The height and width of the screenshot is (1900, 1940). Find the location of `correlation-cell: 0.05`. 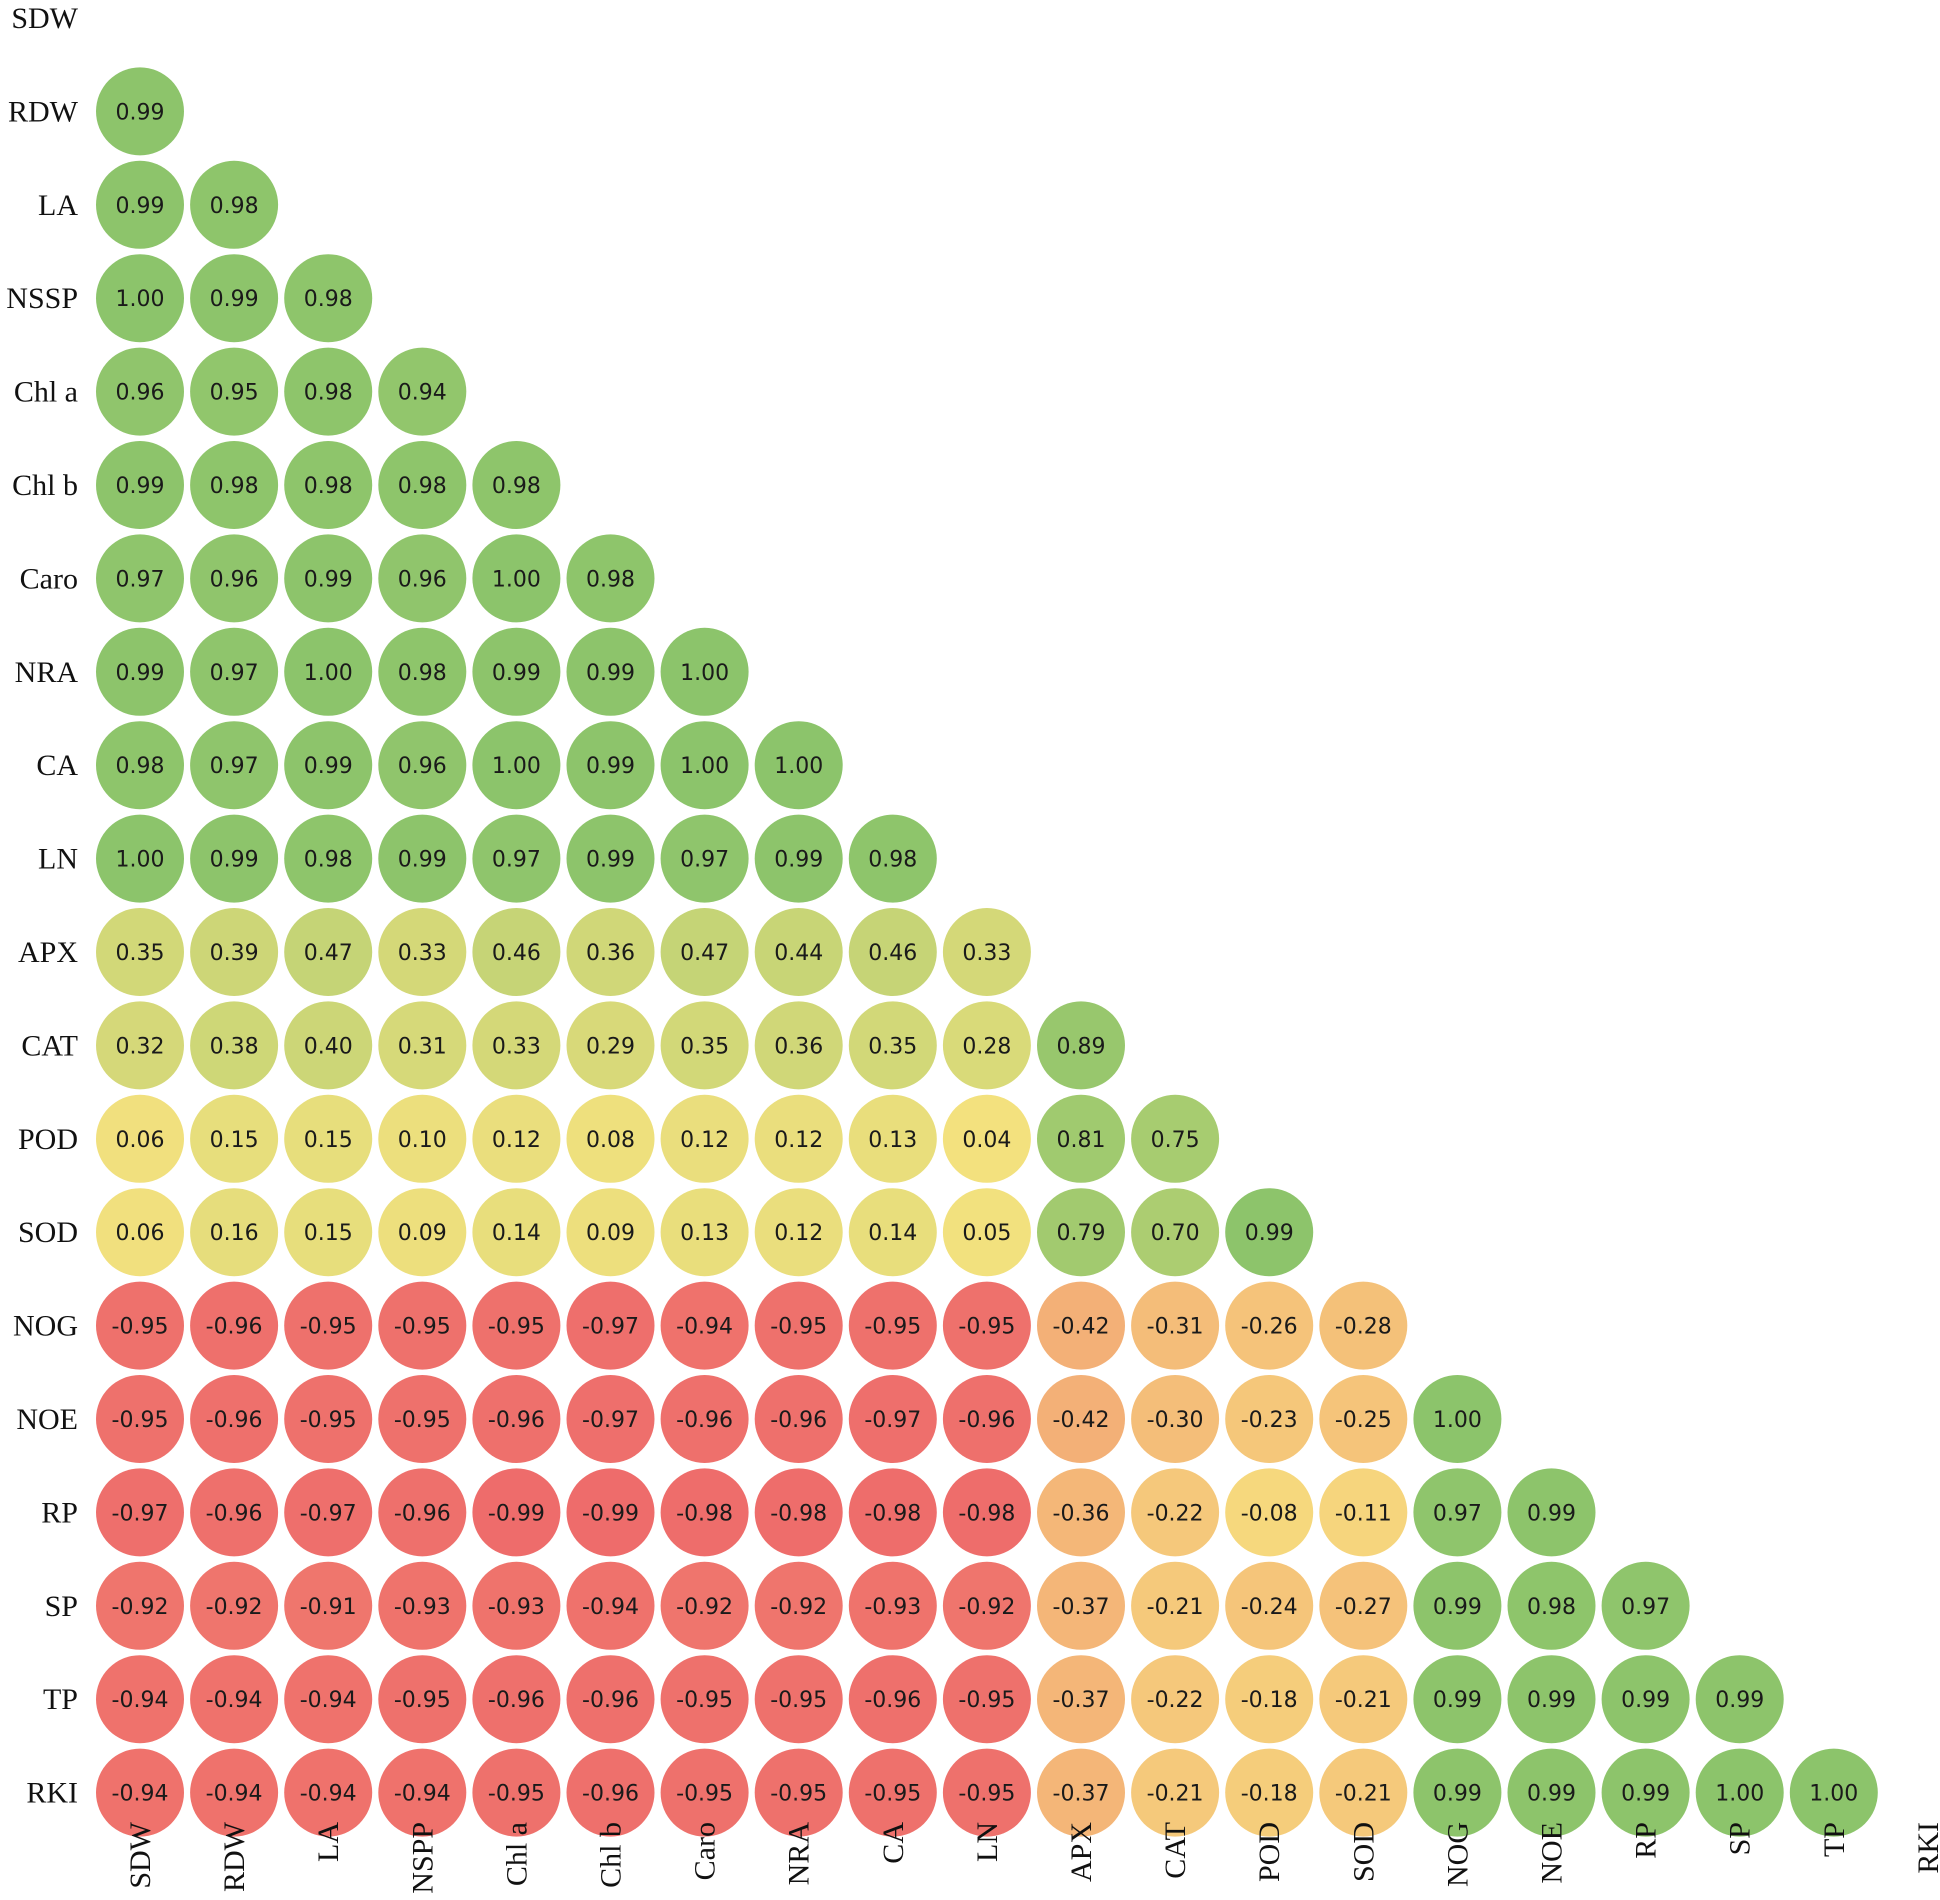

correlation-cell: 0.05 is located at coordinates (986, 1232).